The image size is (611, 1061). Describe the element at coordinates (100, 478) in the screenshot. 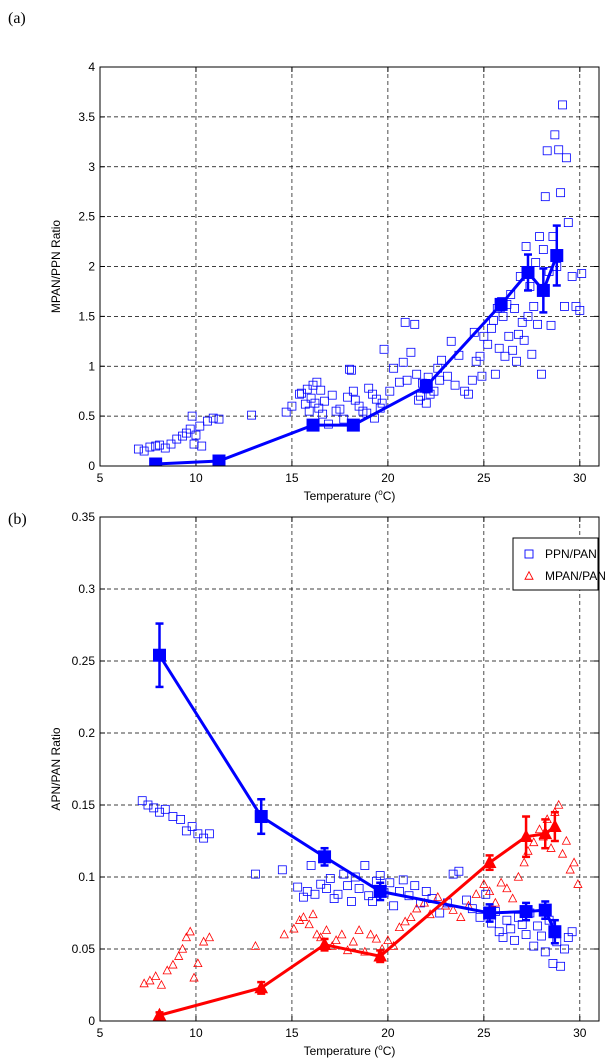

I see `x-tick-label: 5` at that location.